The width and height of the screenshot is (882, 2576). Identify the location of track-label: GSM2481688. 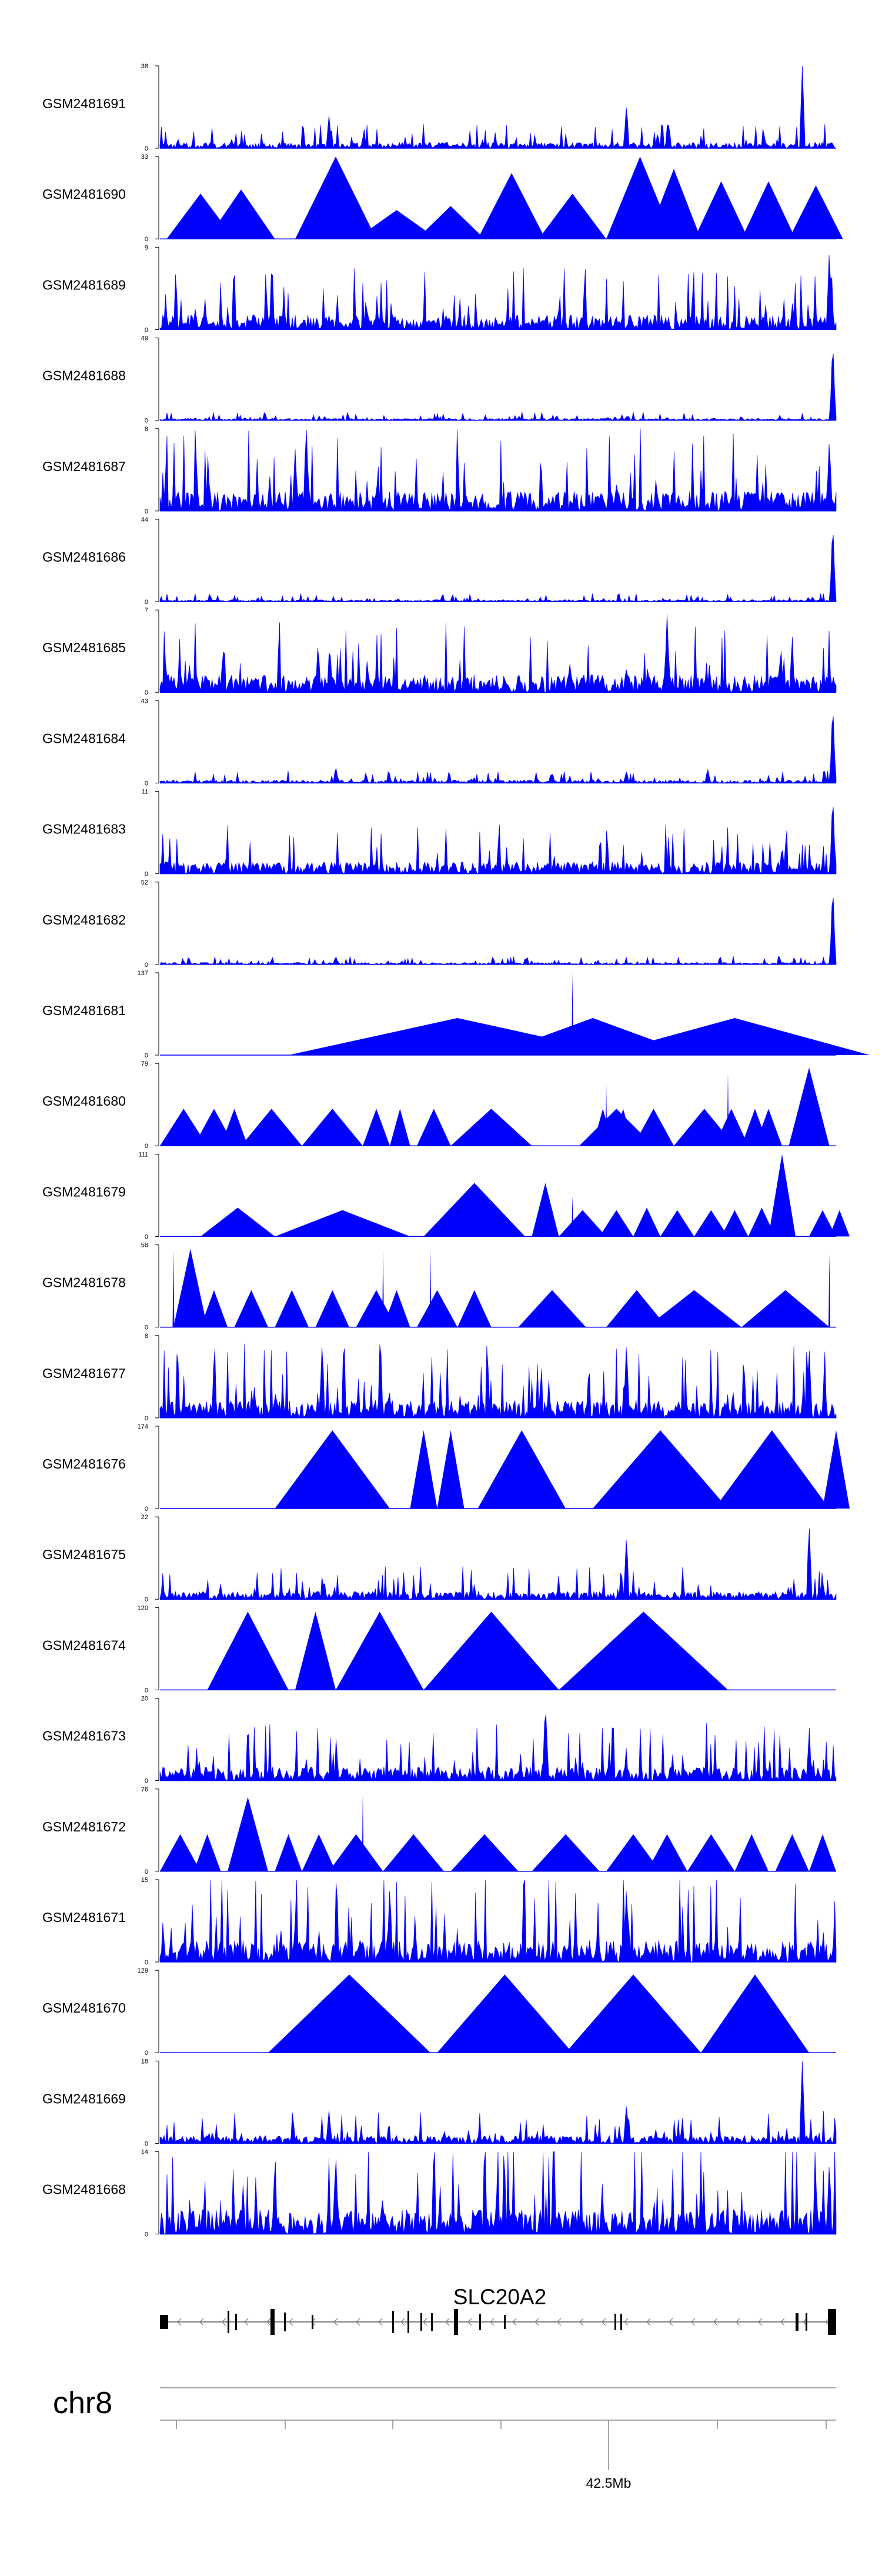
(84, 375).